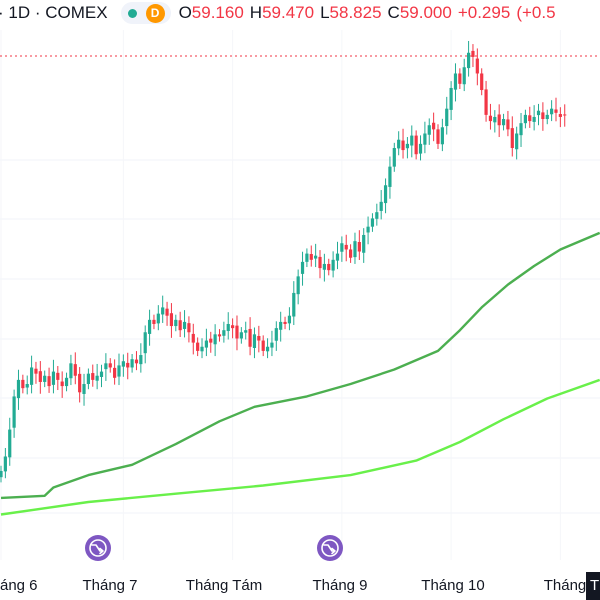  What do you see at coordinates (340, 585) in the screenshot?
I see `x-tick-label: Tháng 9` at bounding box center [340, 585].